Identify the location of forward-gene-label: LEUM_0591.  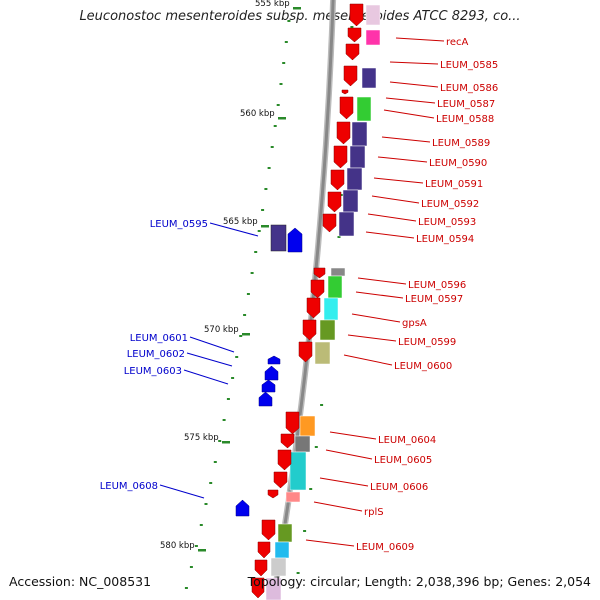
(454, 184).